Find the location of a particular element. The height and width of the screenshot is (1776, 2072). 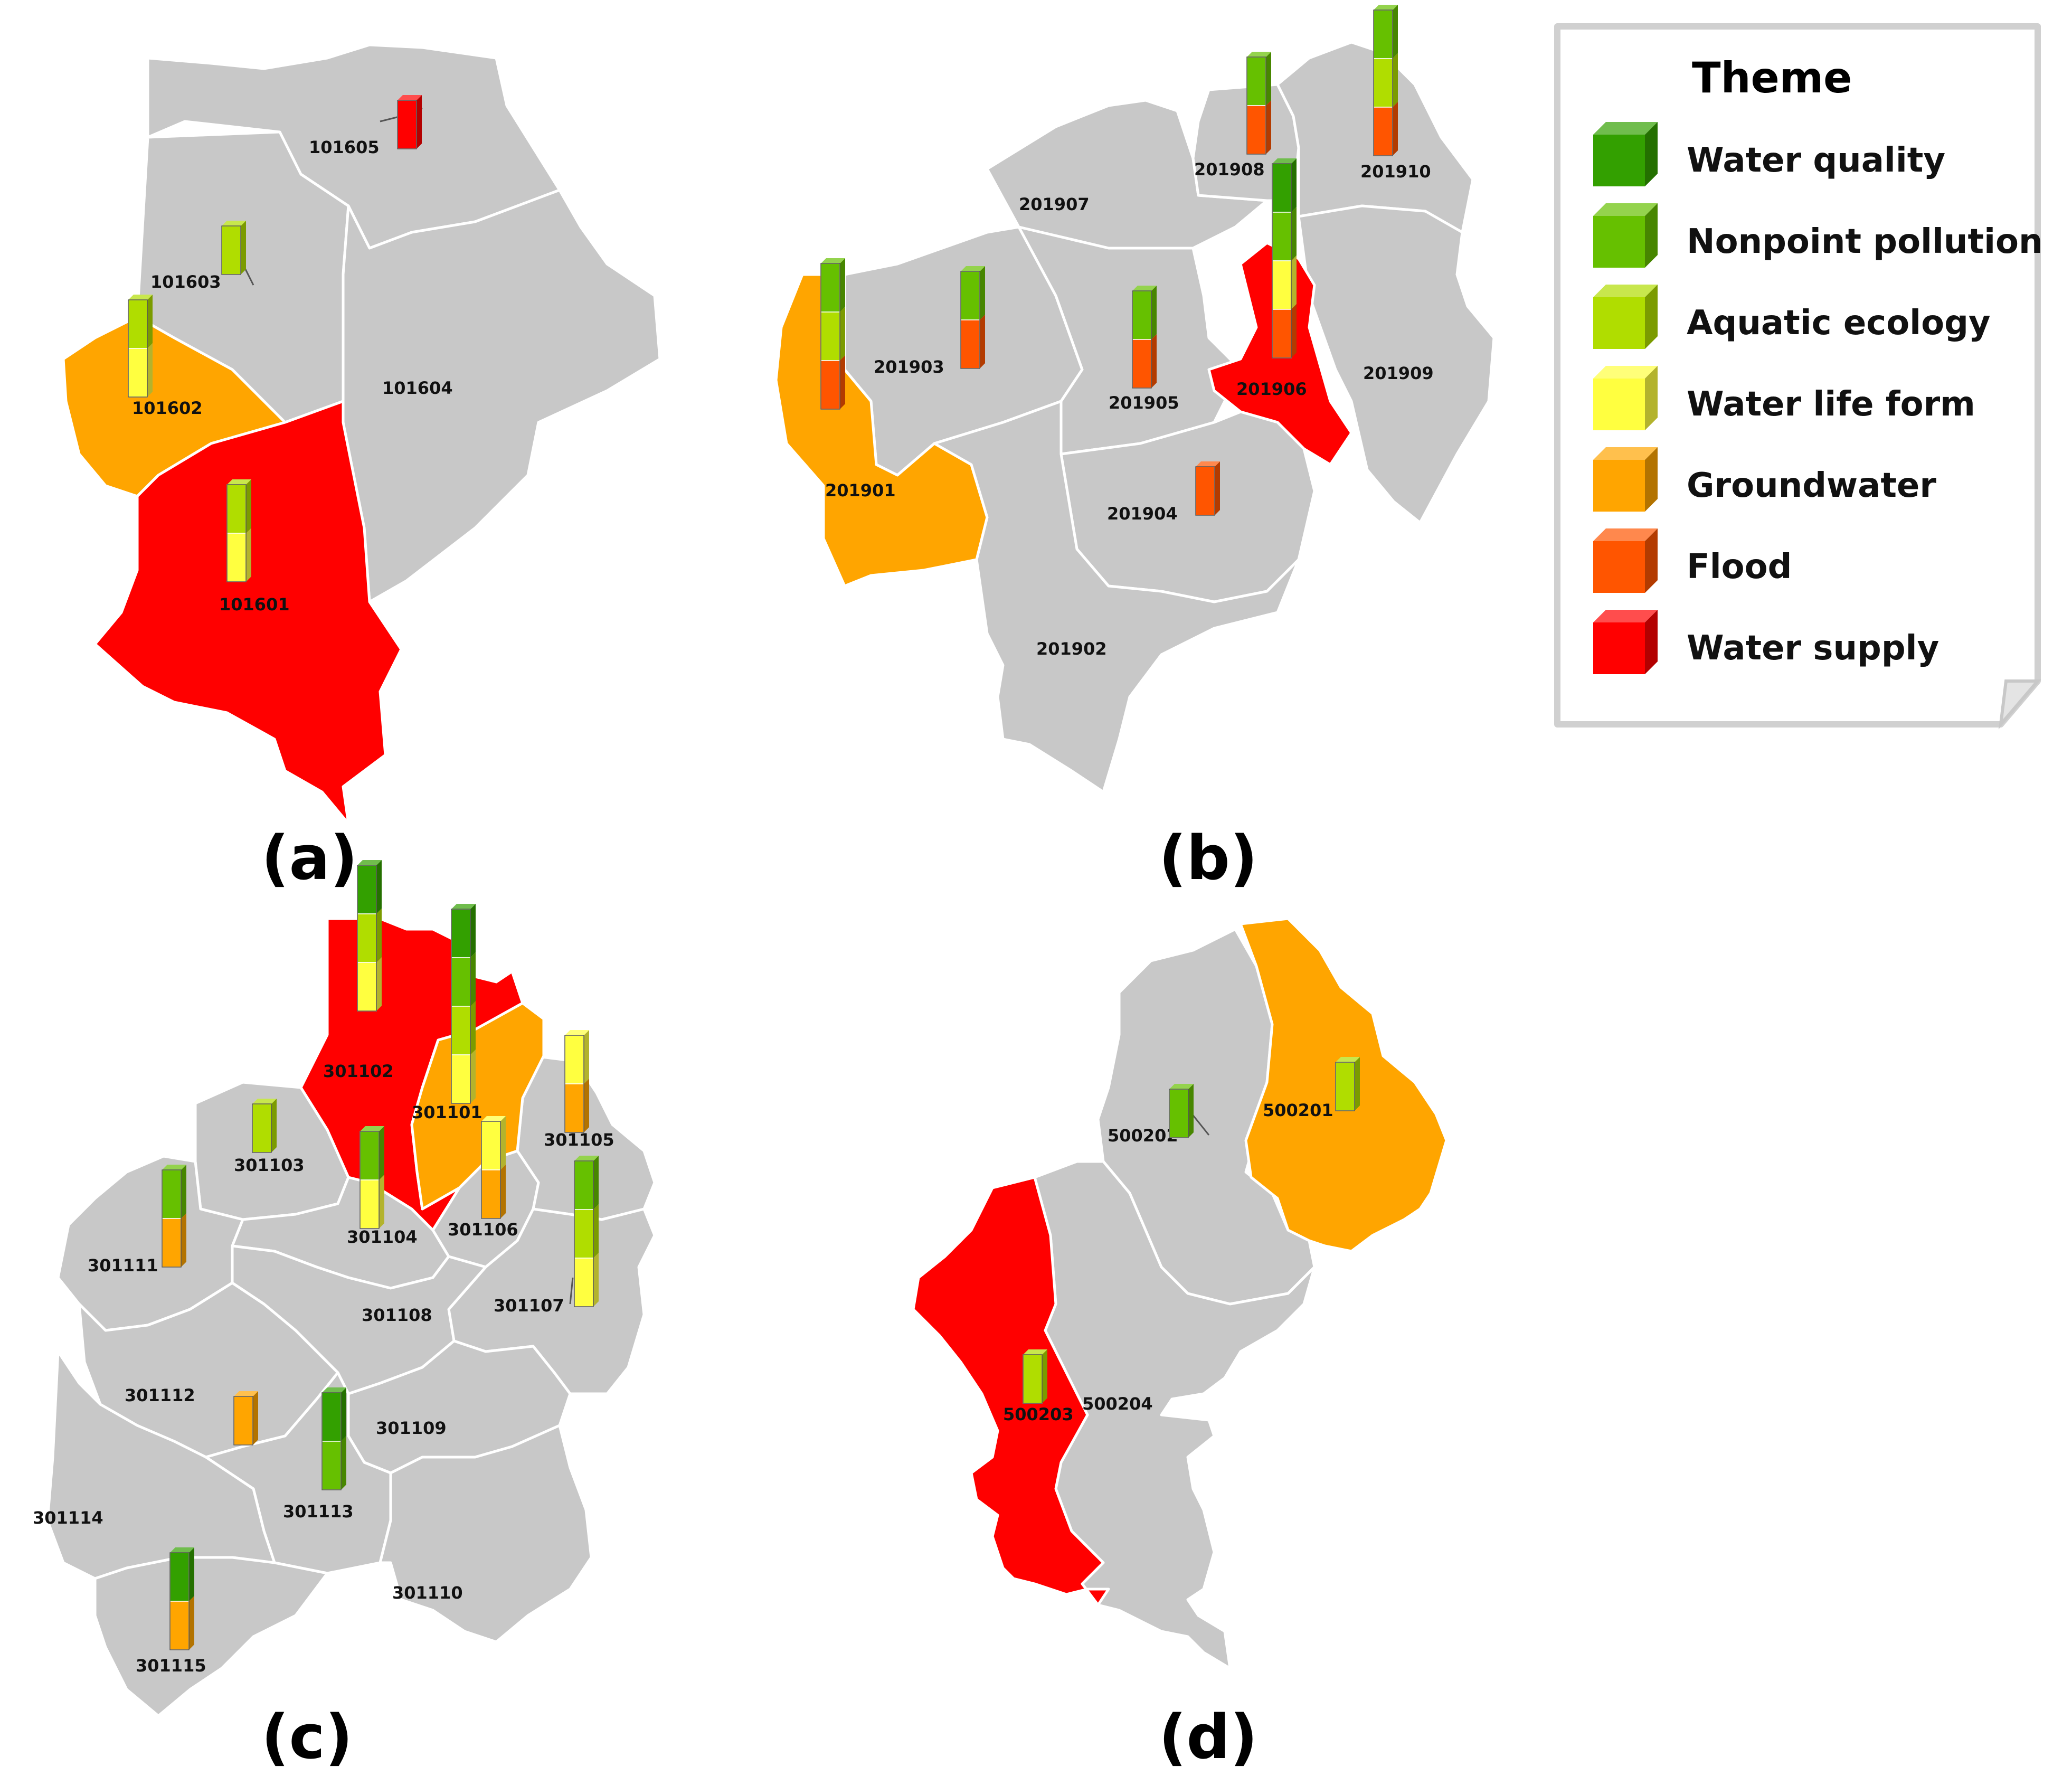

region-label: 301107 is located at coordinates (529, 1306).